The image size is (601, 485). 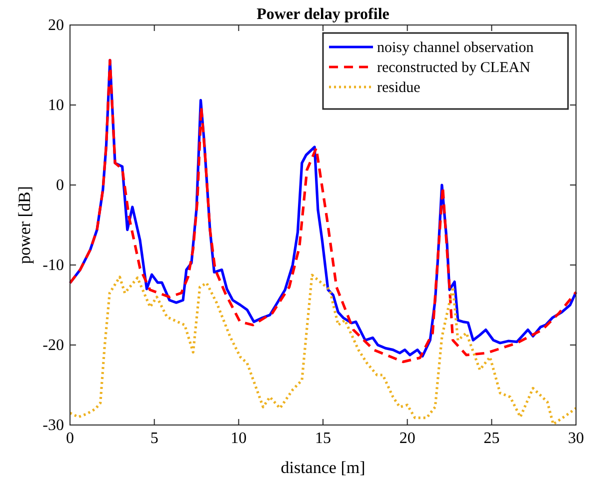 I want to click on x-axis-title: distance [m], so click(x=323, y=467).